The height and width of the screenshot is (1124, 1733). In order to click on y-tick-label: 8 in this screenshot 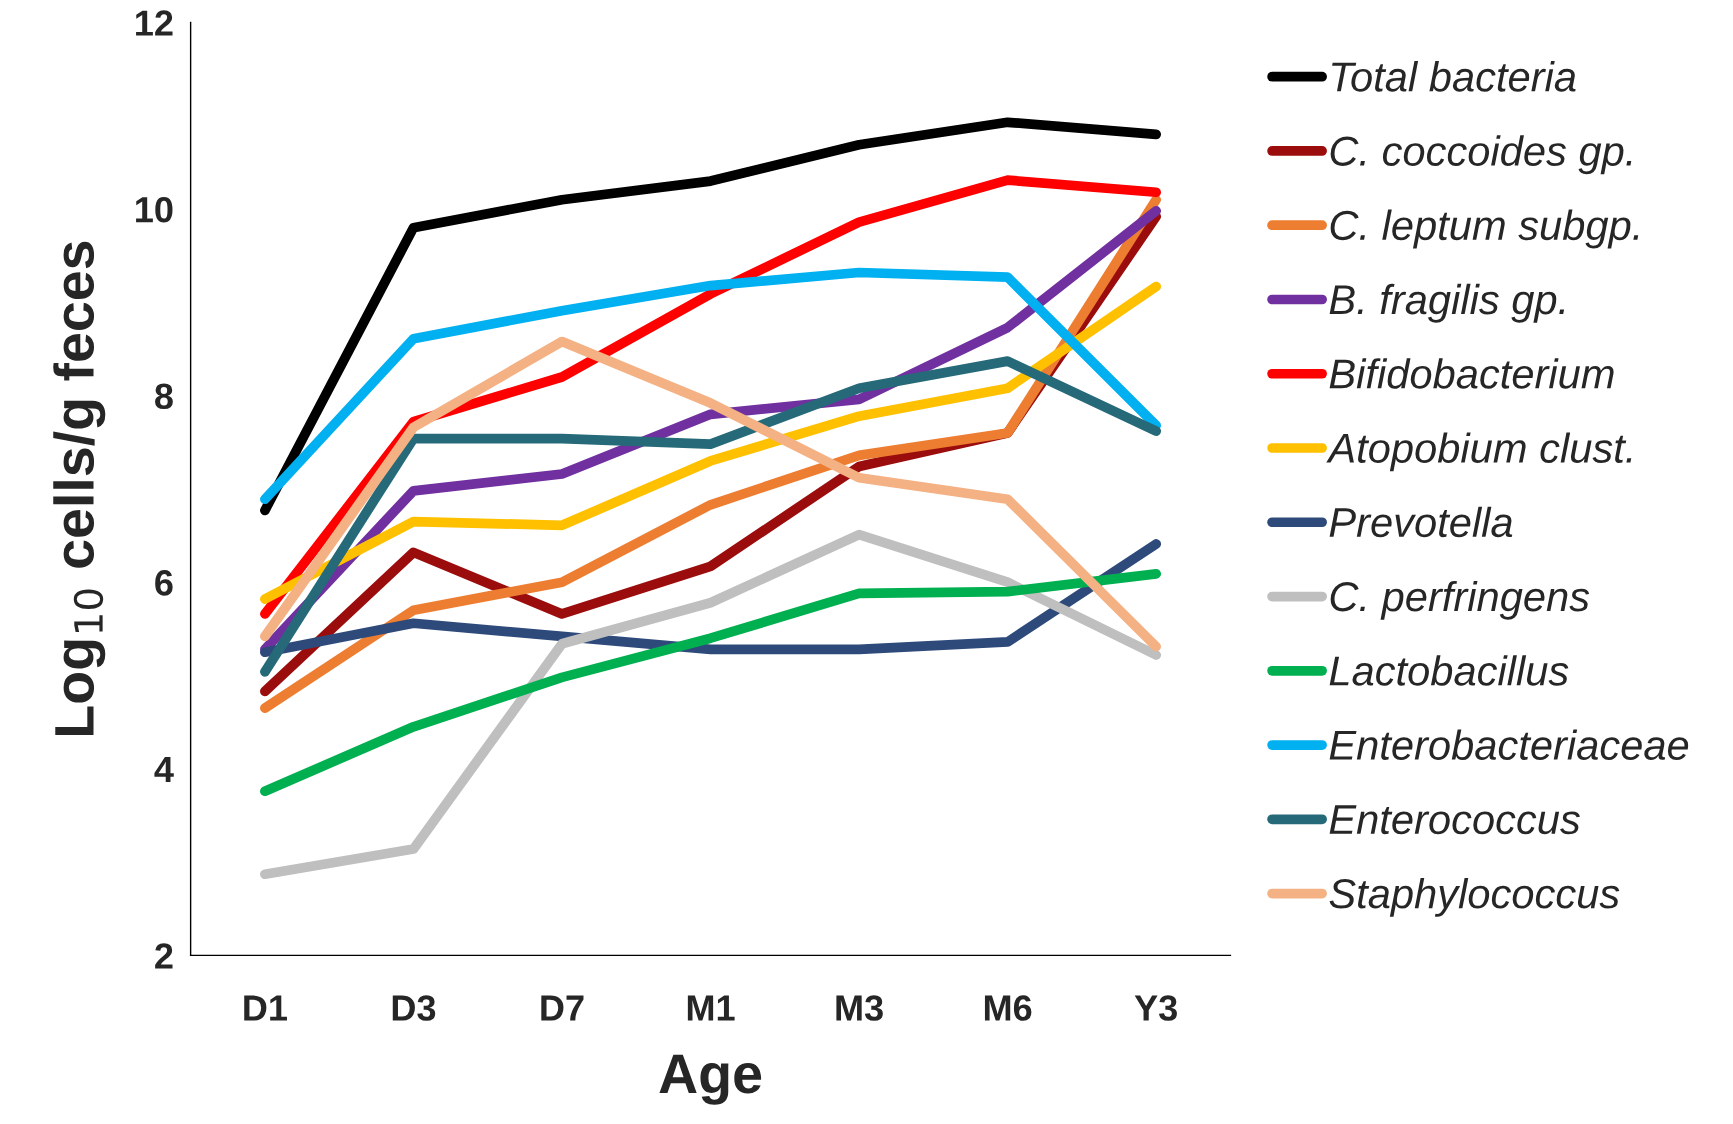, I will do `click(164, 396)`.